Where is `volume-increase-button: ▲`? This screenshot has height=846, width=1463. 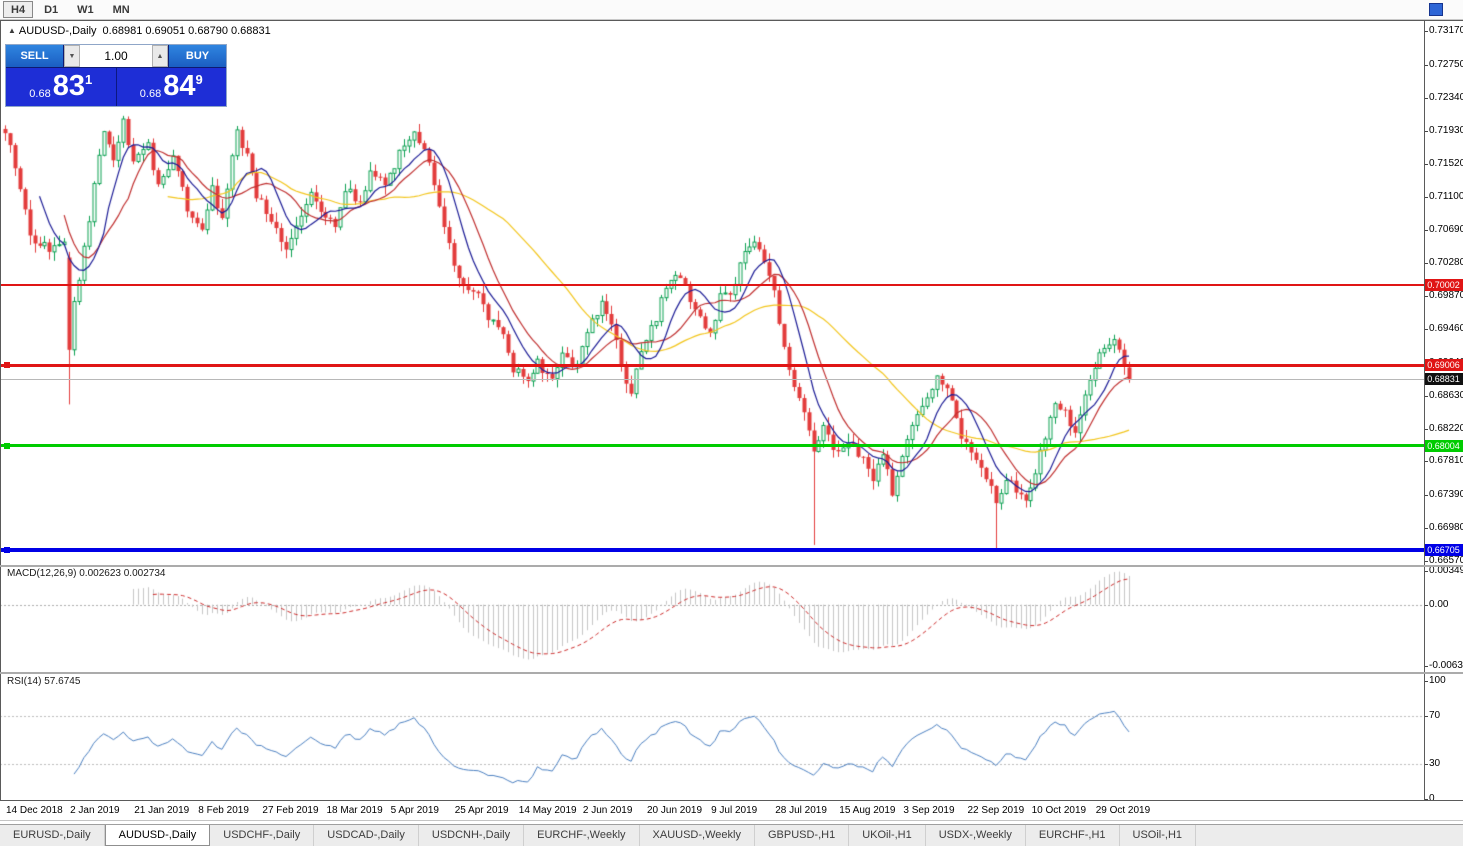
volume-increase-button: ▲ is located at coordinates (160, 56).